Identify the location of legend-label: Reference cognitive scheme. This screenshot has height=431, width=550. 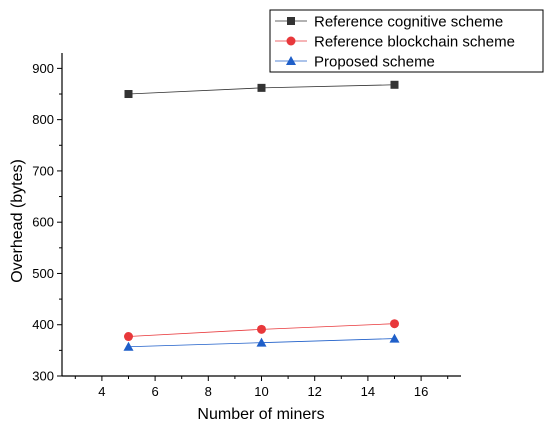
(408, 22).